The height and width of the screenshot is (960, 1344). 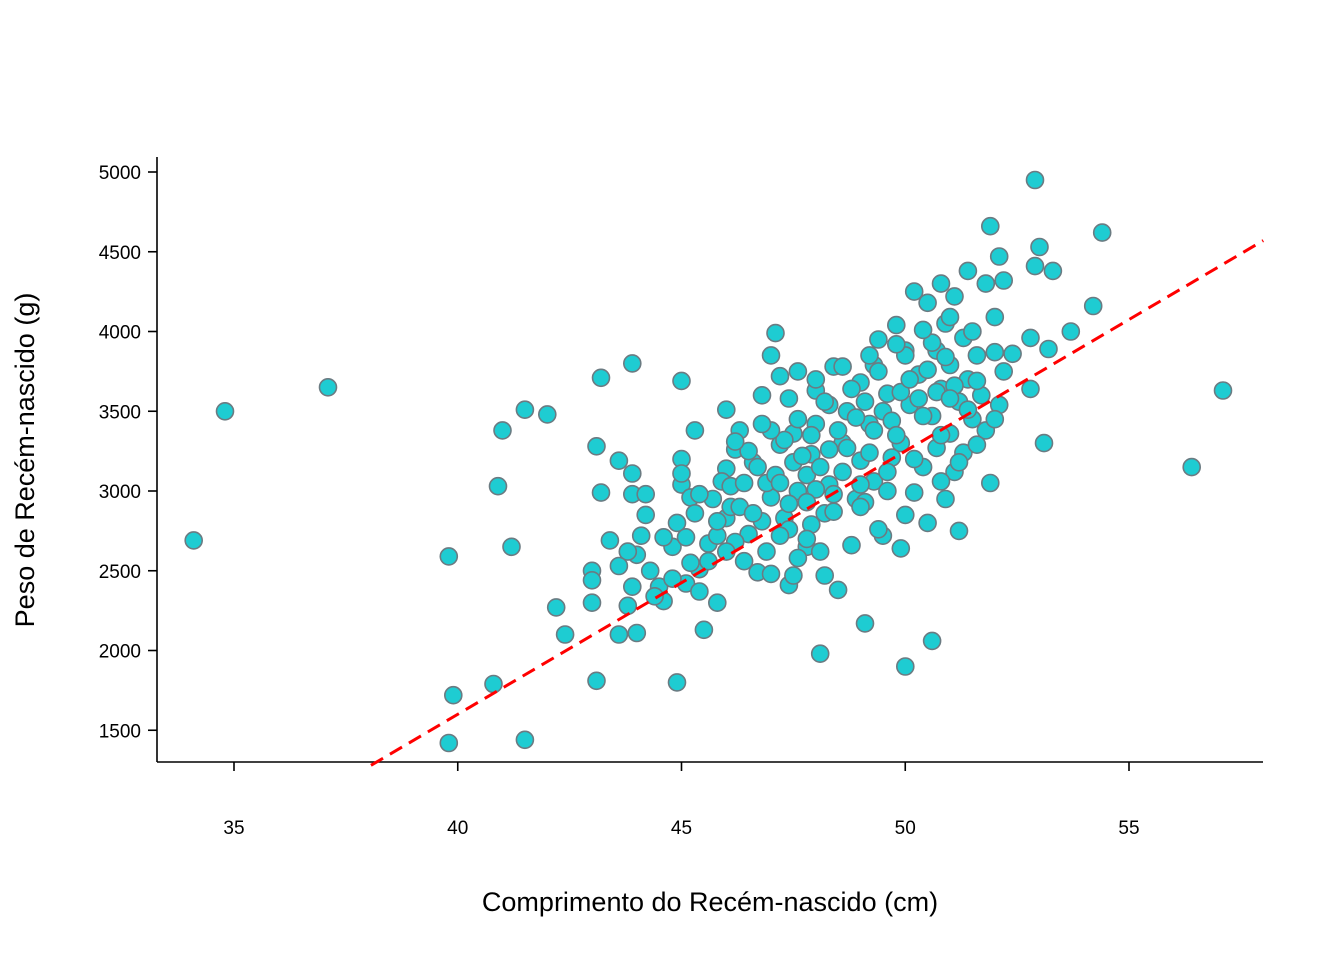 What do you see at coordinates (710, 902) in the screenshot?
I see `x-axis-title: Comprimento do Recém-nascido (cm)` at bounding box center [710, 902].